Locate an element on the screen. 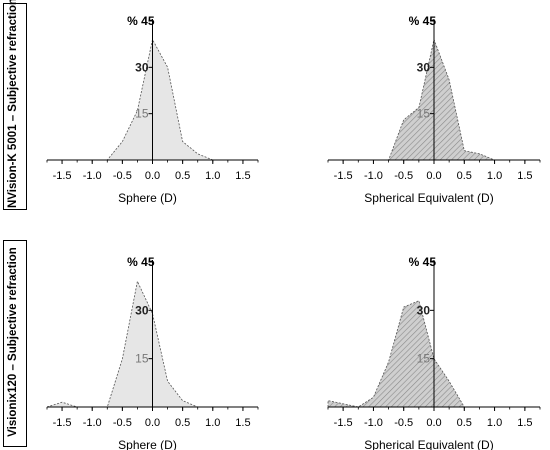  row-label-2: Visionix120 – Subjective refraction is located at coordinates (13, 342).